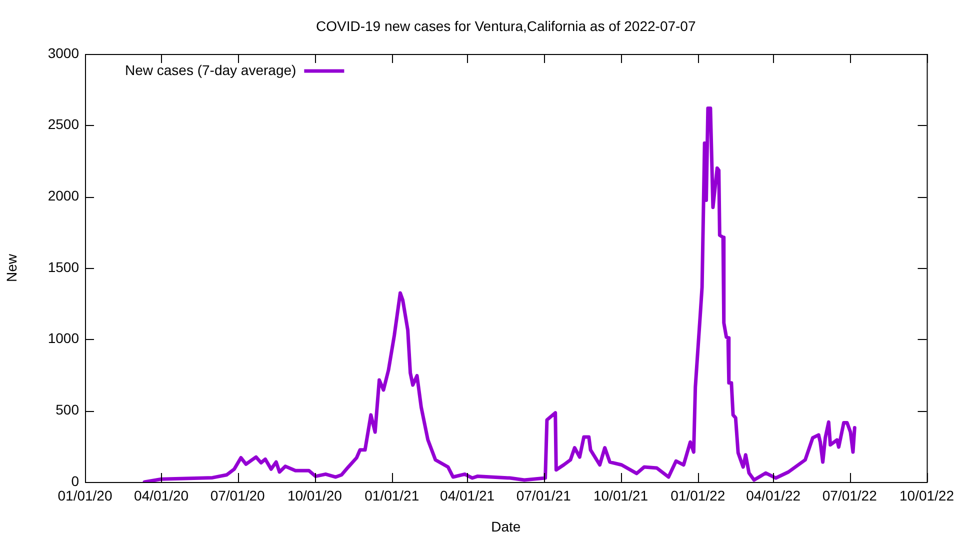  Describe the element at coordinates (506, 26) in the screenshot. I see `chart-title: COVID-19 new cases for Ventura,California as of 2022-07-07` at that location.